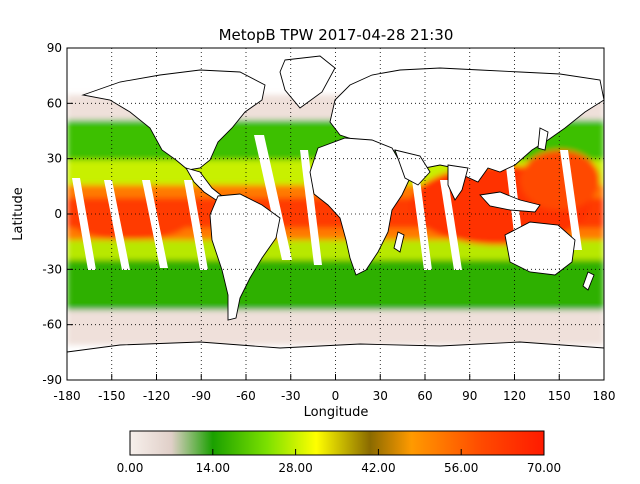 The image size is (640, 484). I want to click on lat-tick-label: 30, so click(54, 159).